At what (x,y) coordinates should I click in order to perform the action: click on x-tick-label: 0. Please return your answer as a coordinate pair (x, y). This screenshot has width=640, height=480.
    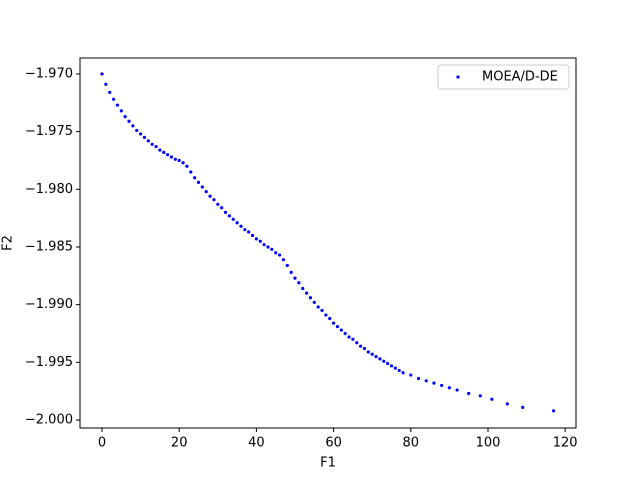
    Looking at the image, I should click on (102, 443).